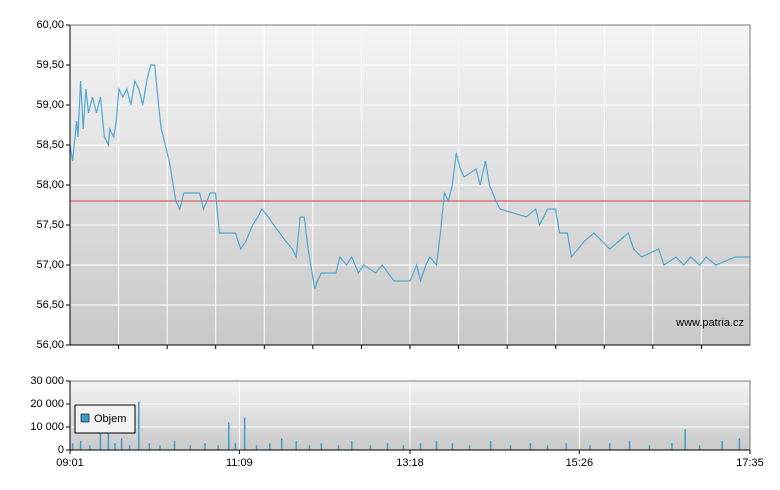  I want to click on y-tick-label: 58,50, so click(50, 145).